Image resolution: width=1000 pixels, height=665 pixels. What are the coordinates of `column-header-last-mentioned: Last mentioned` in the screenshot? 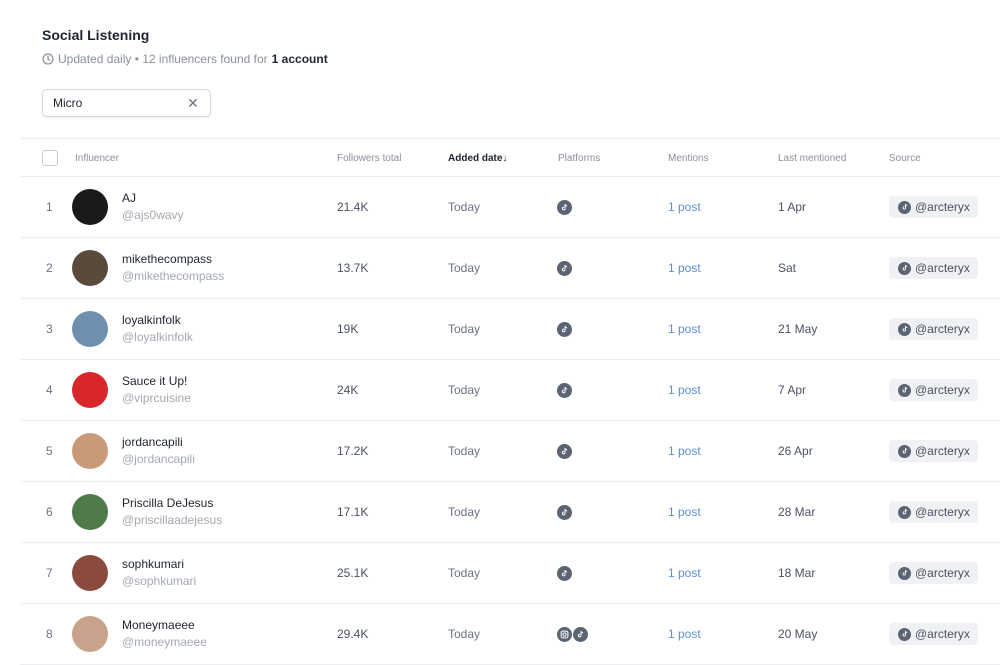 It's located at (812, 158).